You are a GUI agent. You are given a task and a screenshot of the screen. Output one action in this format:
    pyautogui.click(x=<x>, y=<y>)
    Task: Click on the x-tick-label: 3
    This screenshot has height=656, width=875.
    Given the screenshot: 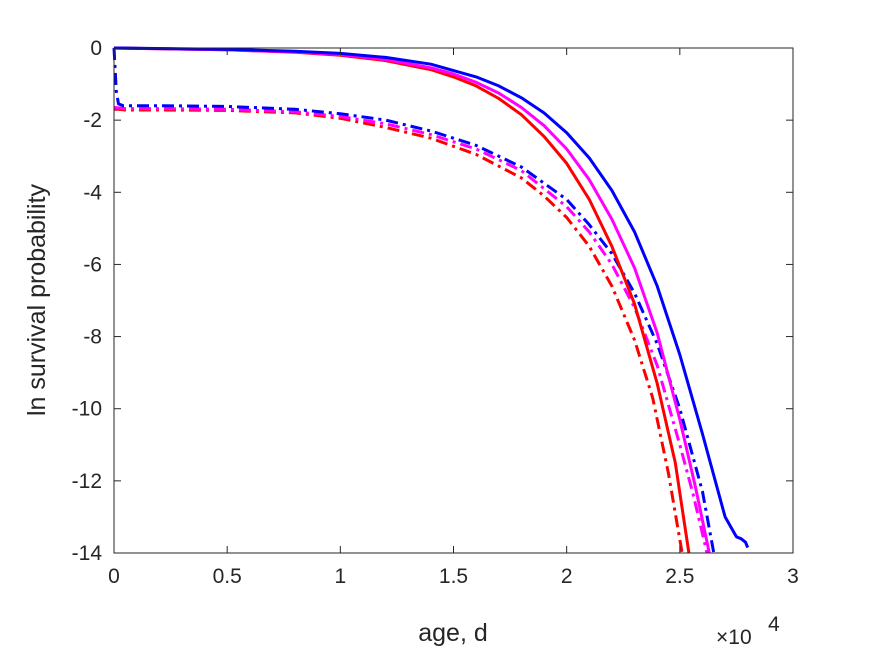 What is the action you would take?
    pyautogui.click(x=793, y=576)
    